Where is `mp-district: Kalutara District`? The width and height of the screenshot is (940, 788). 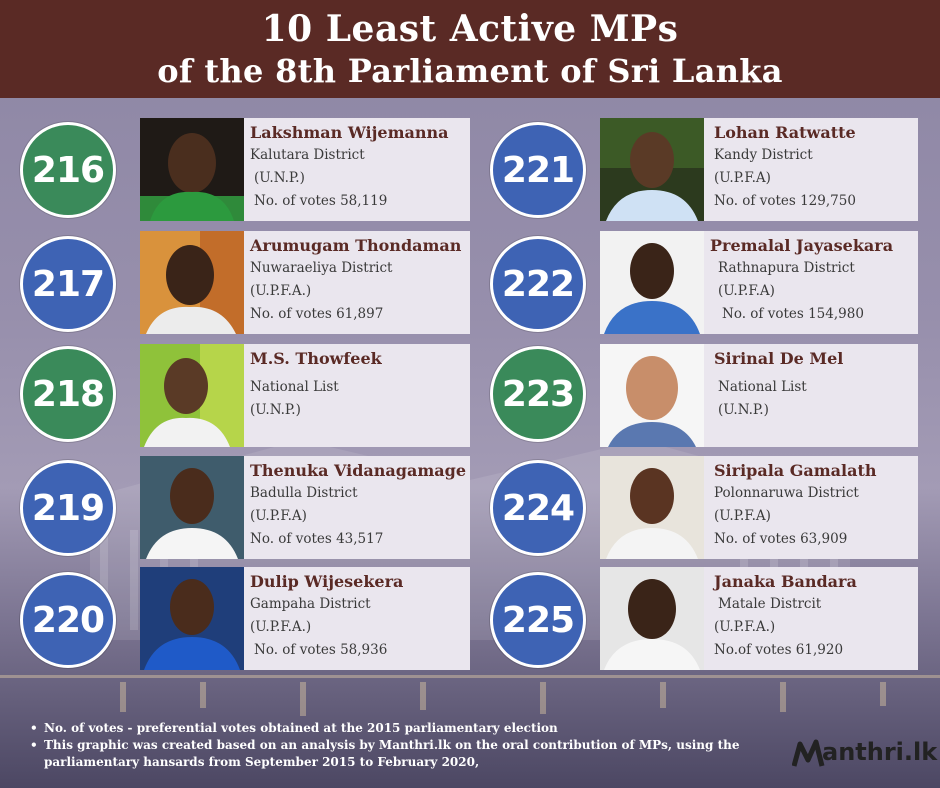 mp-district: Kalutara District is located at coordinates (307, 155).